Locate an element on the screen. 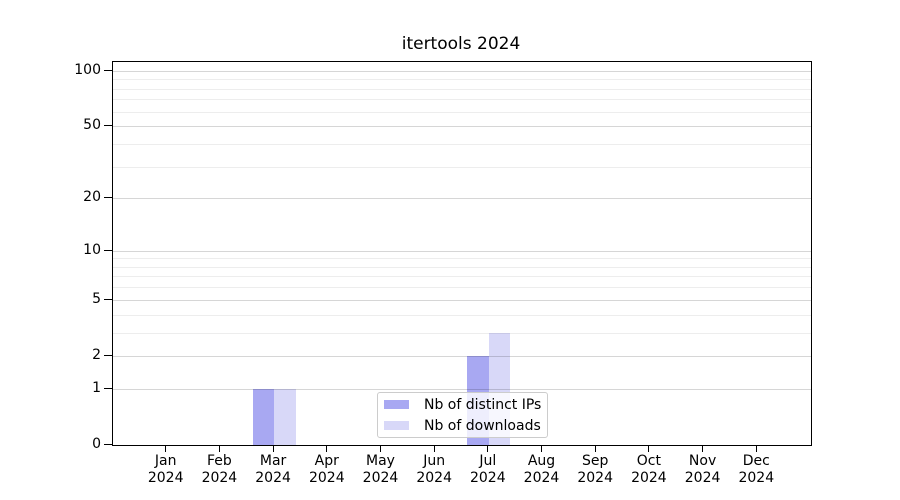  x-tick-label: Oct 2024 is located at coordinates (649, 470).